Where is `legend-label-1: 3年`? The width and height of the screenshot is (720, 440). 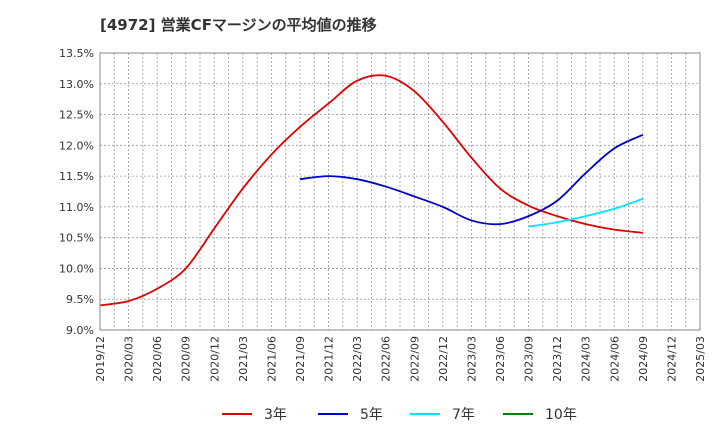
legend-label-1: 3年 is located at coordinates (275, 415).